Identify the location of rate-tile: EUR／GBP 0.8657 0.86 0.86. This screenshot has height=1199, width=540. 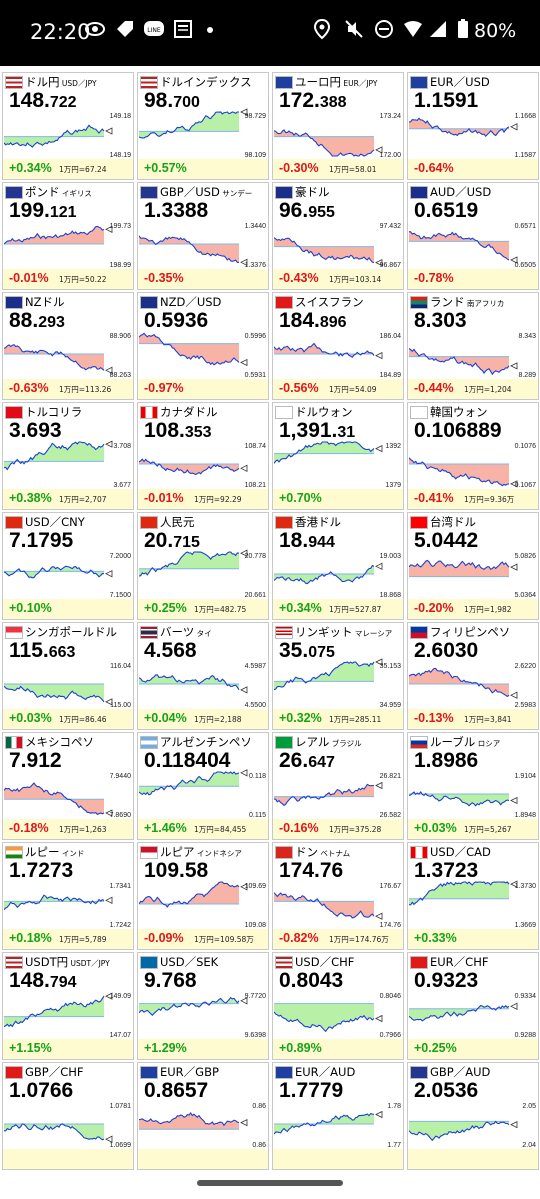
(203, 1116).